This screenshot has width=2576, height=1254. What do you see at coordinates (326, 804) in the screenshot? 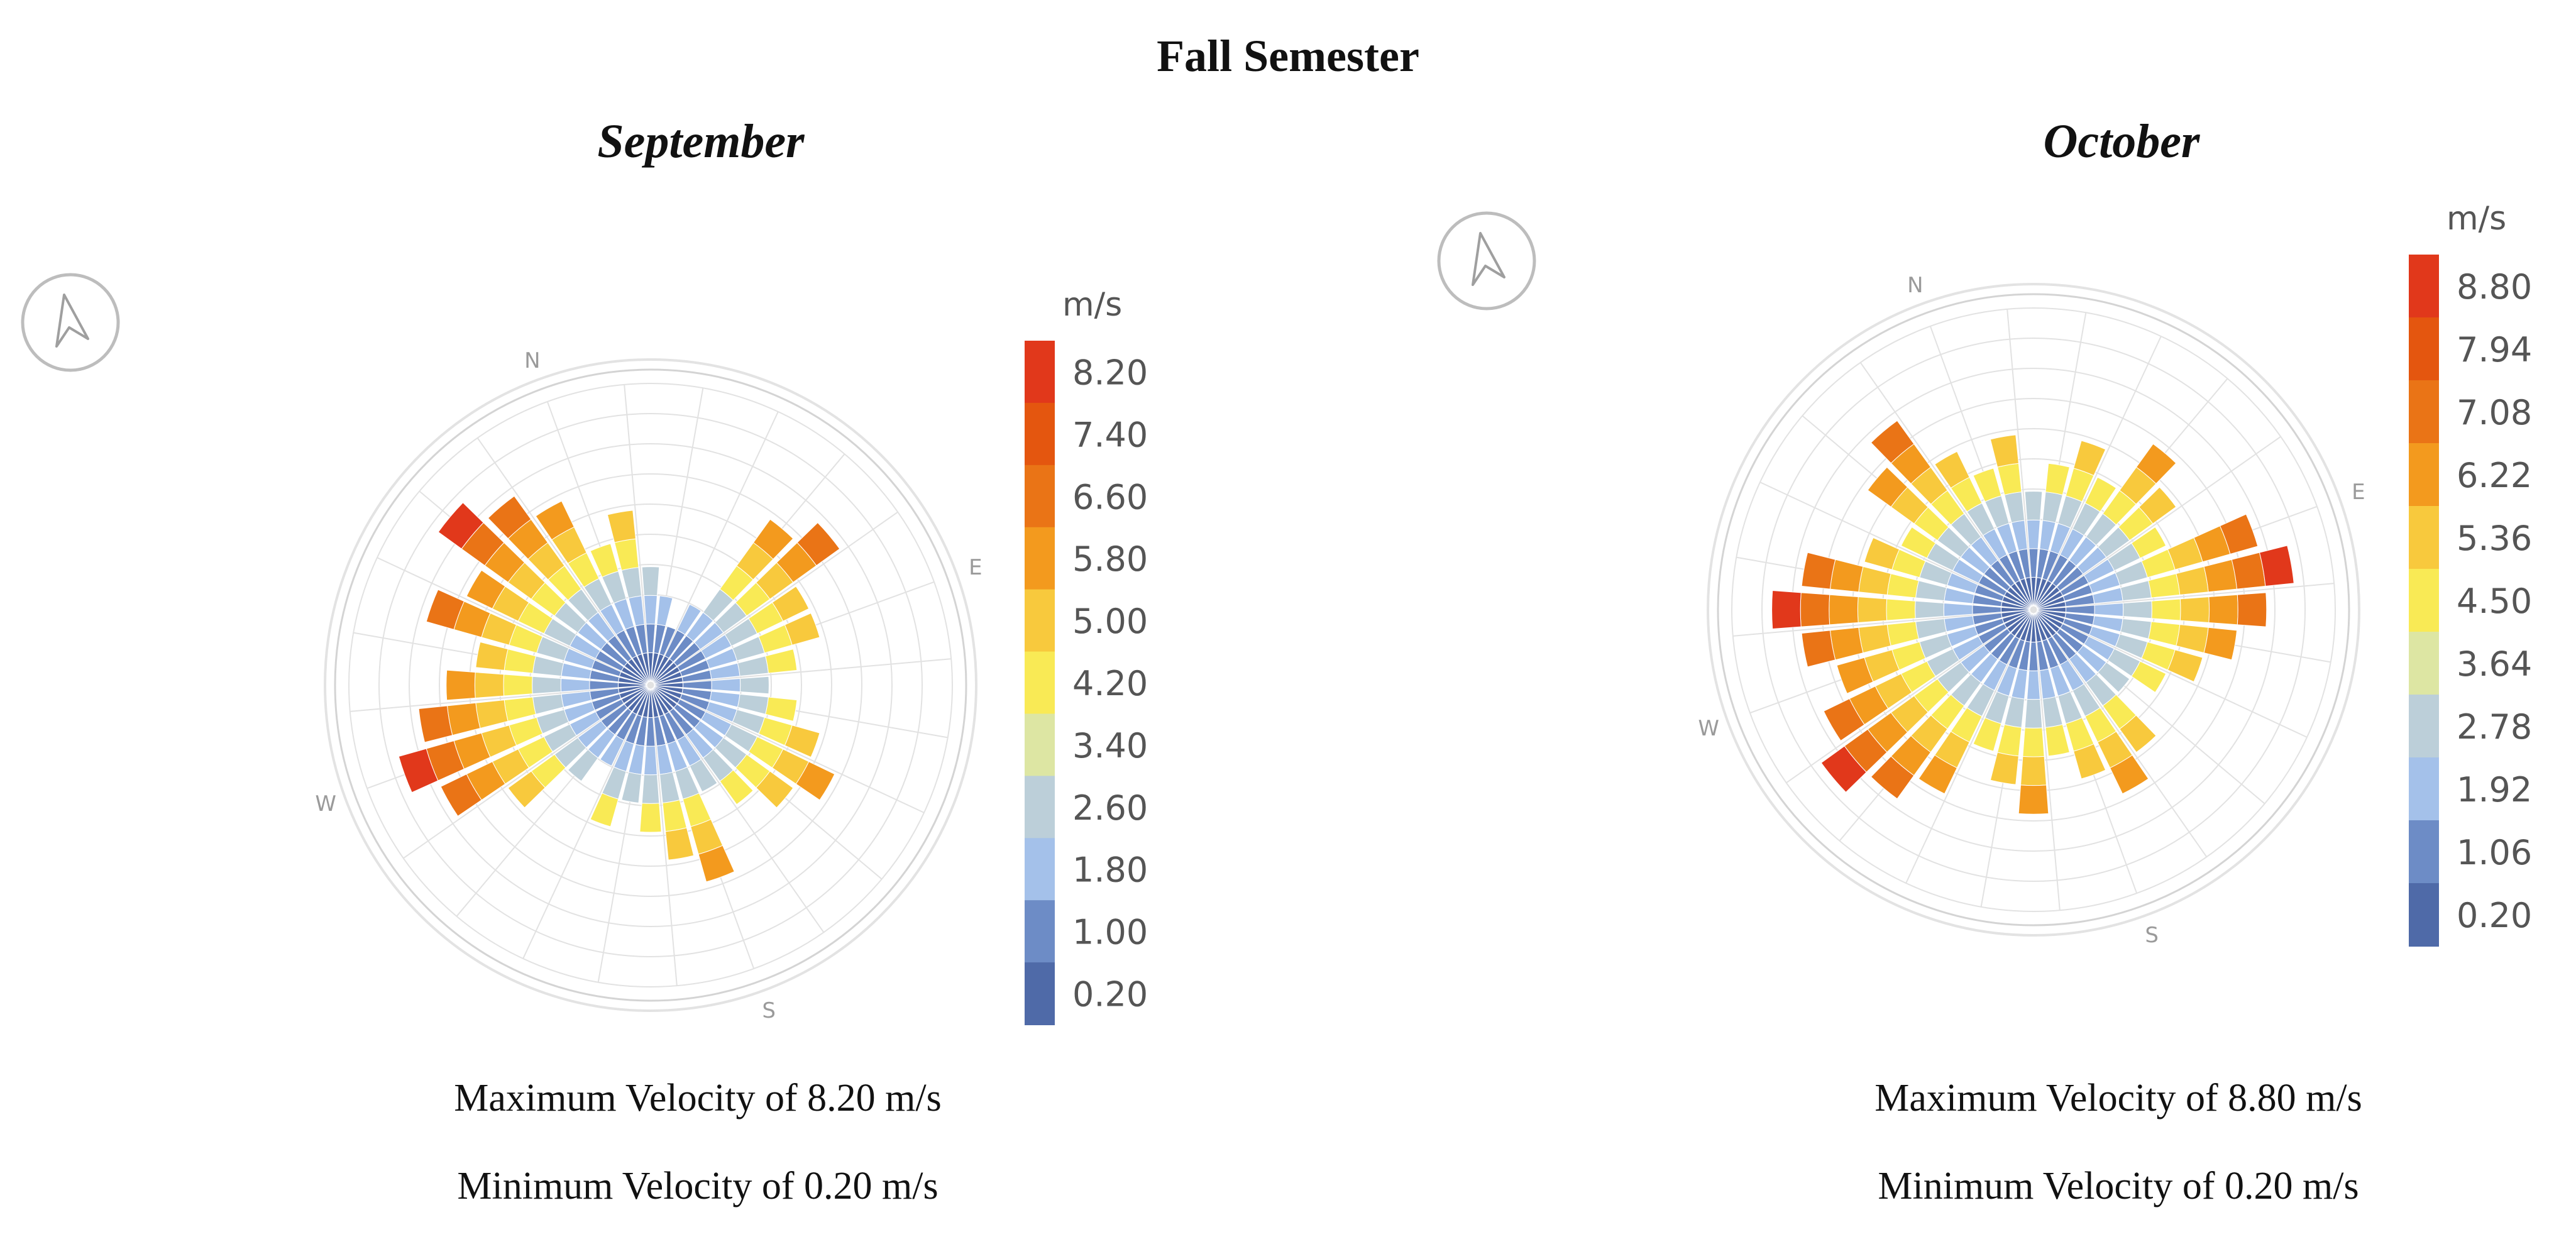
I see `cardinal-label: W` at bounding box center [326, 804].